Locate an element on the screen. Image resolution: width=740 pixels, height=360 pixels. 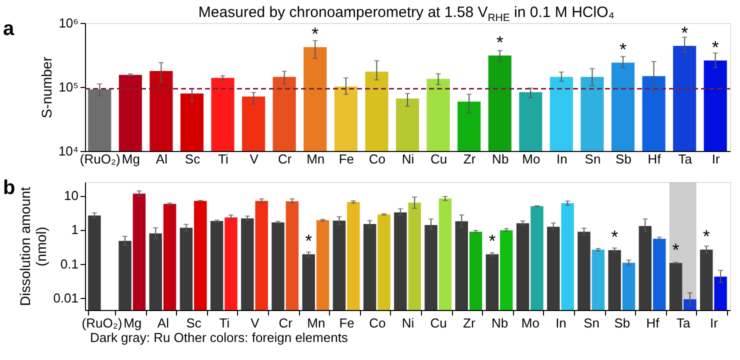
y-tick-label: 0.01 is located at coordinates (65, 298).